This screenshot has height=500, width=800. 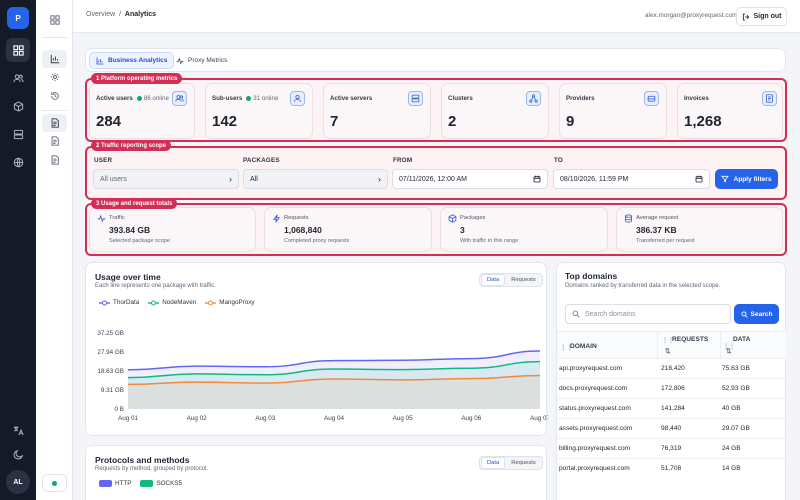 What do you see at coordinates (169, 483) in the screenshot?
I see `legend-label: SOCKS5` at bounding box center [169, 483].